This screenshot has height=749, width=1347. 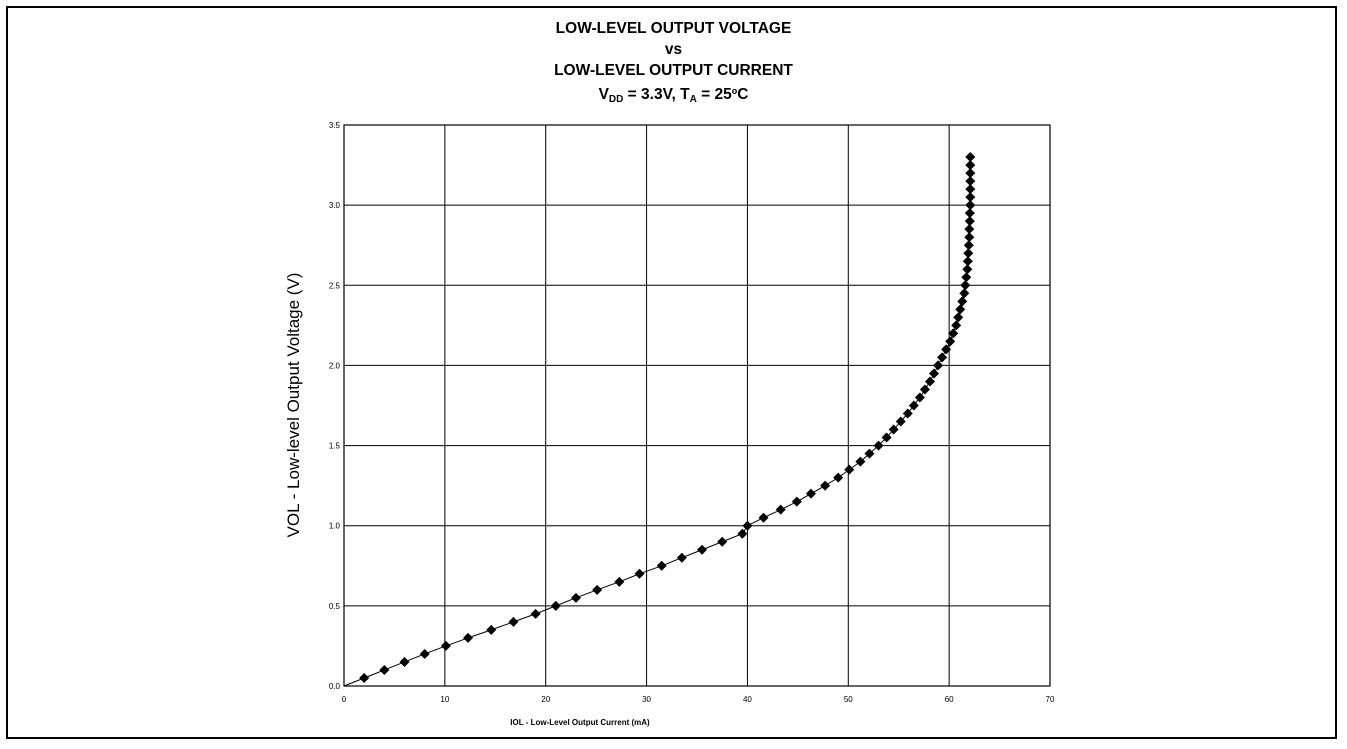 What do you see at coordinates (743, 94) in the screenshot?
I see `ta-unit: C` at bounding box center [743, 94].